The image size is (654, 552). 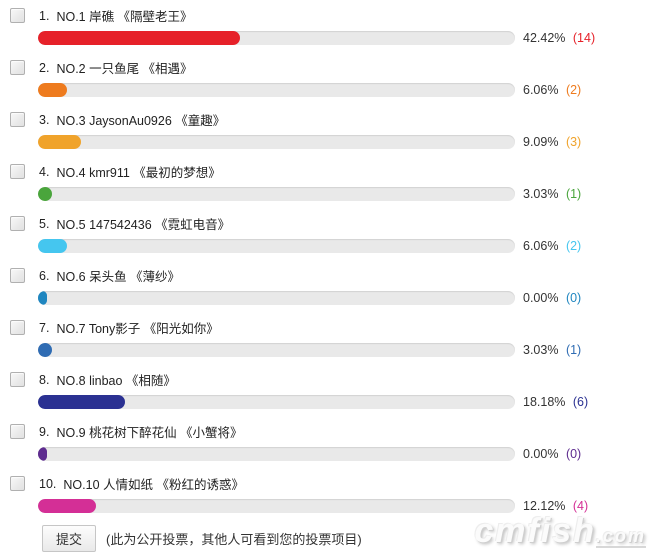 I want to click on poll-item-label-row: 3. NO.3 JaysonAu0926 《童趣》, so click(x=327, y=119).